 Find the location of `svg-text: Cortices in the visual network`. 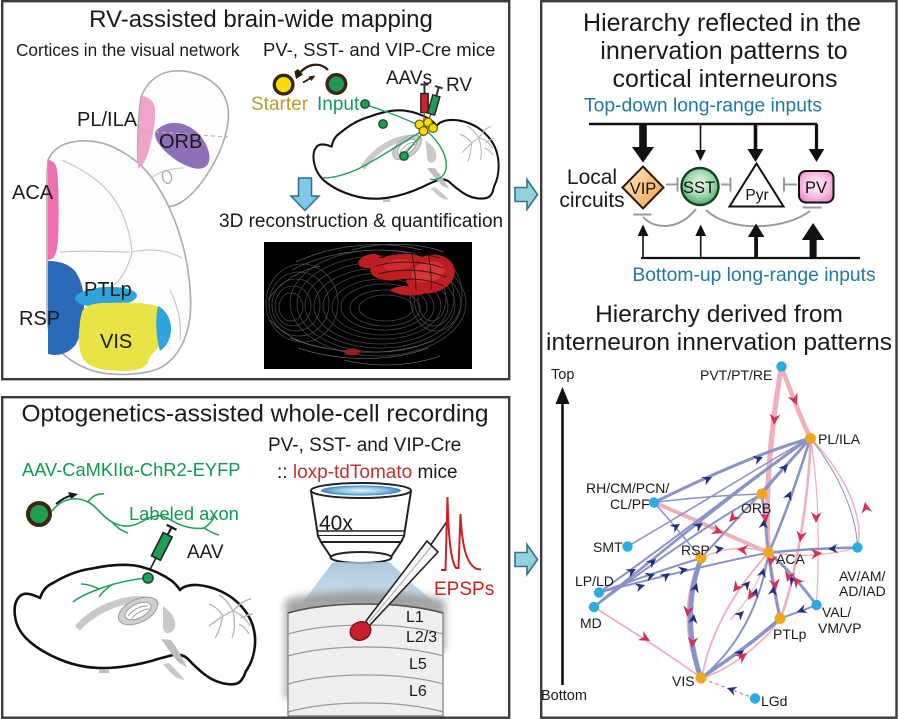

svg-text: Cortices in the visual network is located at coordinates (128, 50).